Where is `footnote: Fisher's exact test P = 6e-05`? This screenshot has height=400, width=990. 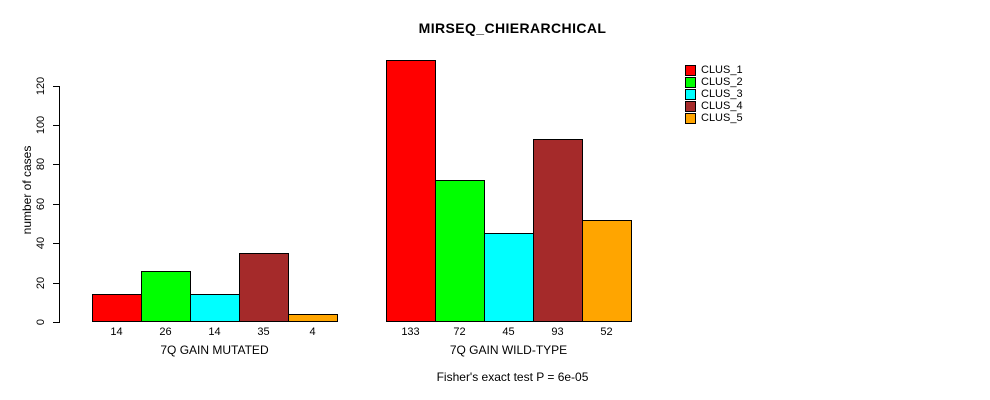 footnote: Fisher's exact test P = 6e-05 is located at coordinates (512, 377).